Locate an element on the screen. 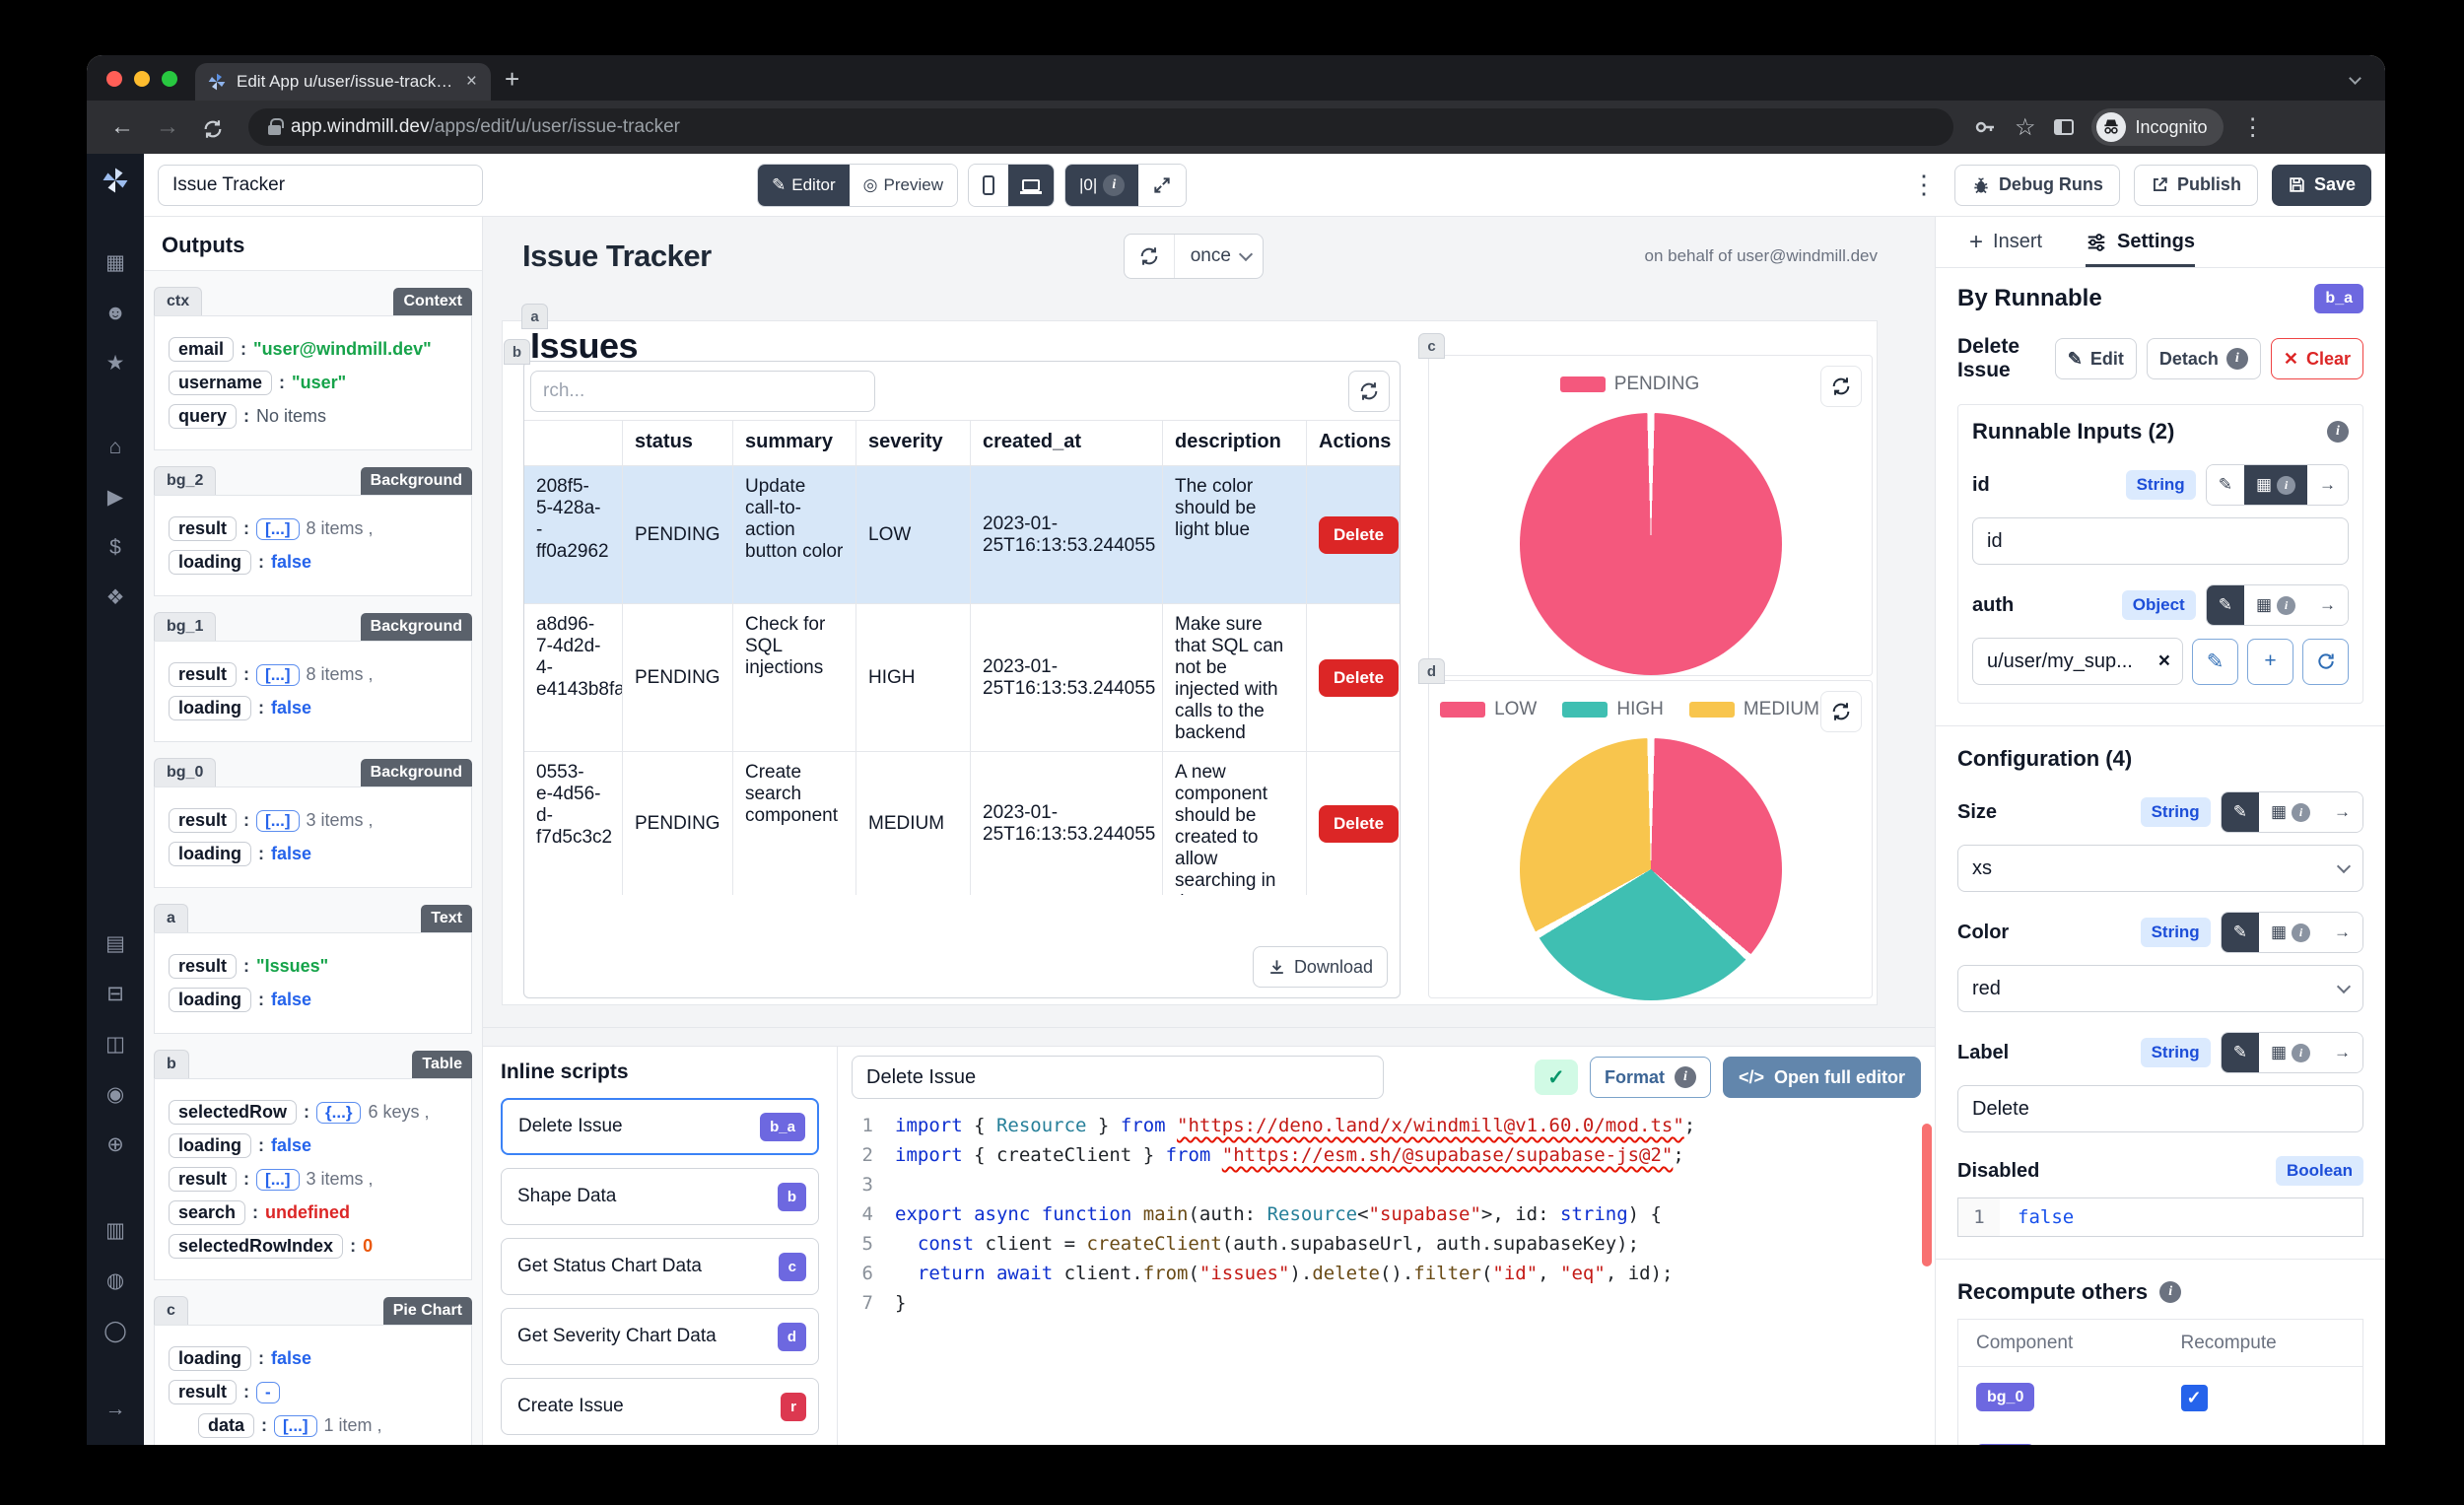  side-panel-icon is located at coordinates (2063, 127).